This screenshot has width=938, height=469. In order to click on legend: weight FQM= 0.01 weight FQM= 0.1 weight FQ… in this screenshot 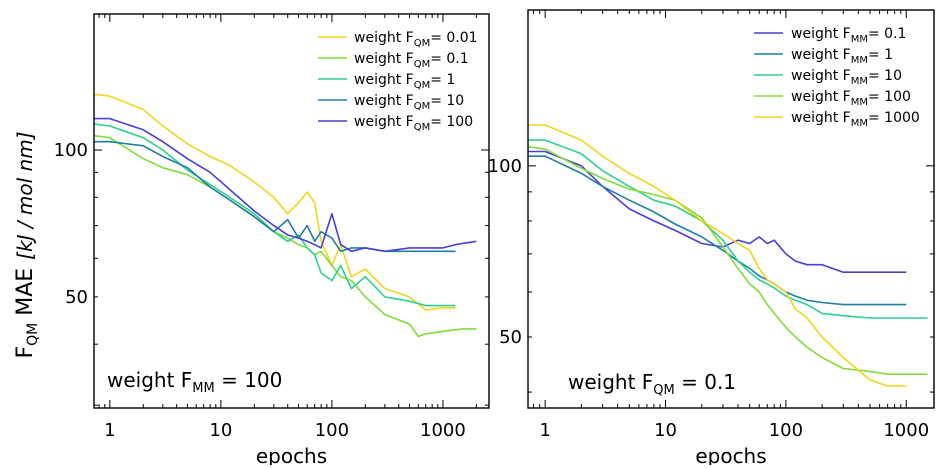, I will do `click(398, 81)`.